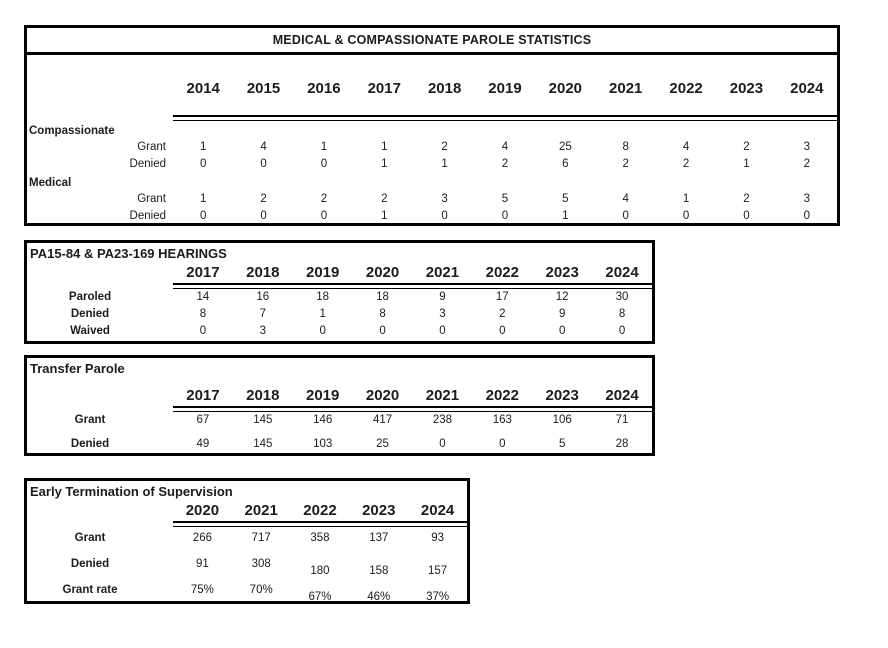 The width and height of the screenshot is (888, 648). Describe the element at coordinates (339, 444) in the screenshot. I see `table-row: Denied 49 145 103 25 0 0 5 28` at that location.